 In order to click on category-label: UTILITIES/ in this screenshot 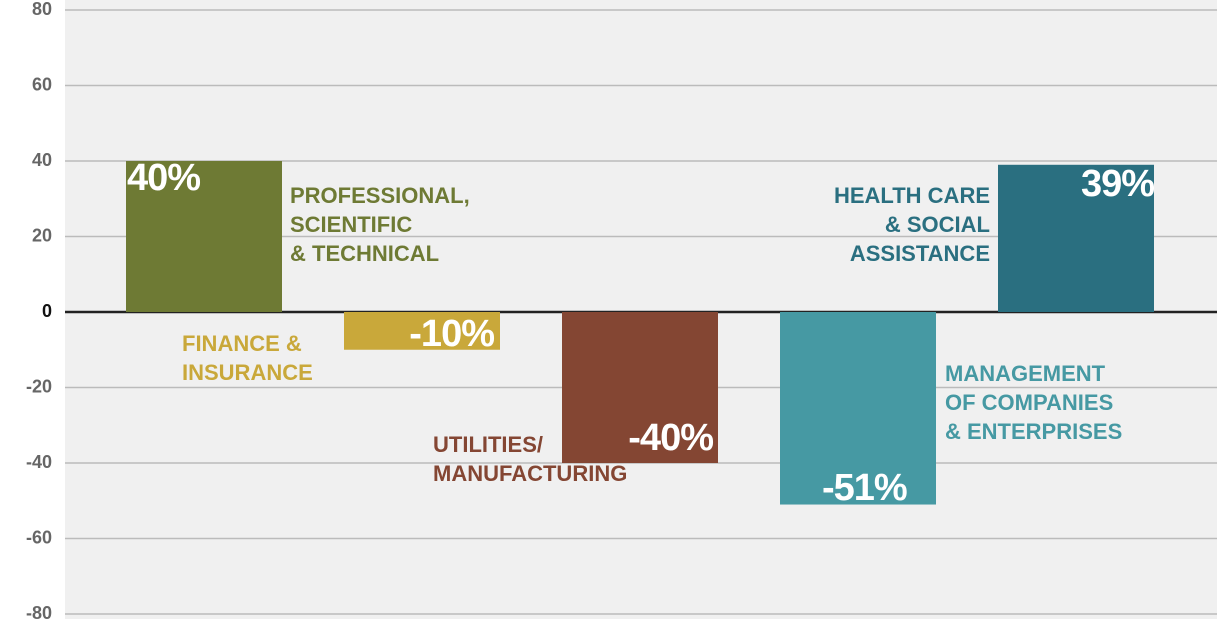, I will do `click(488, 444)`.